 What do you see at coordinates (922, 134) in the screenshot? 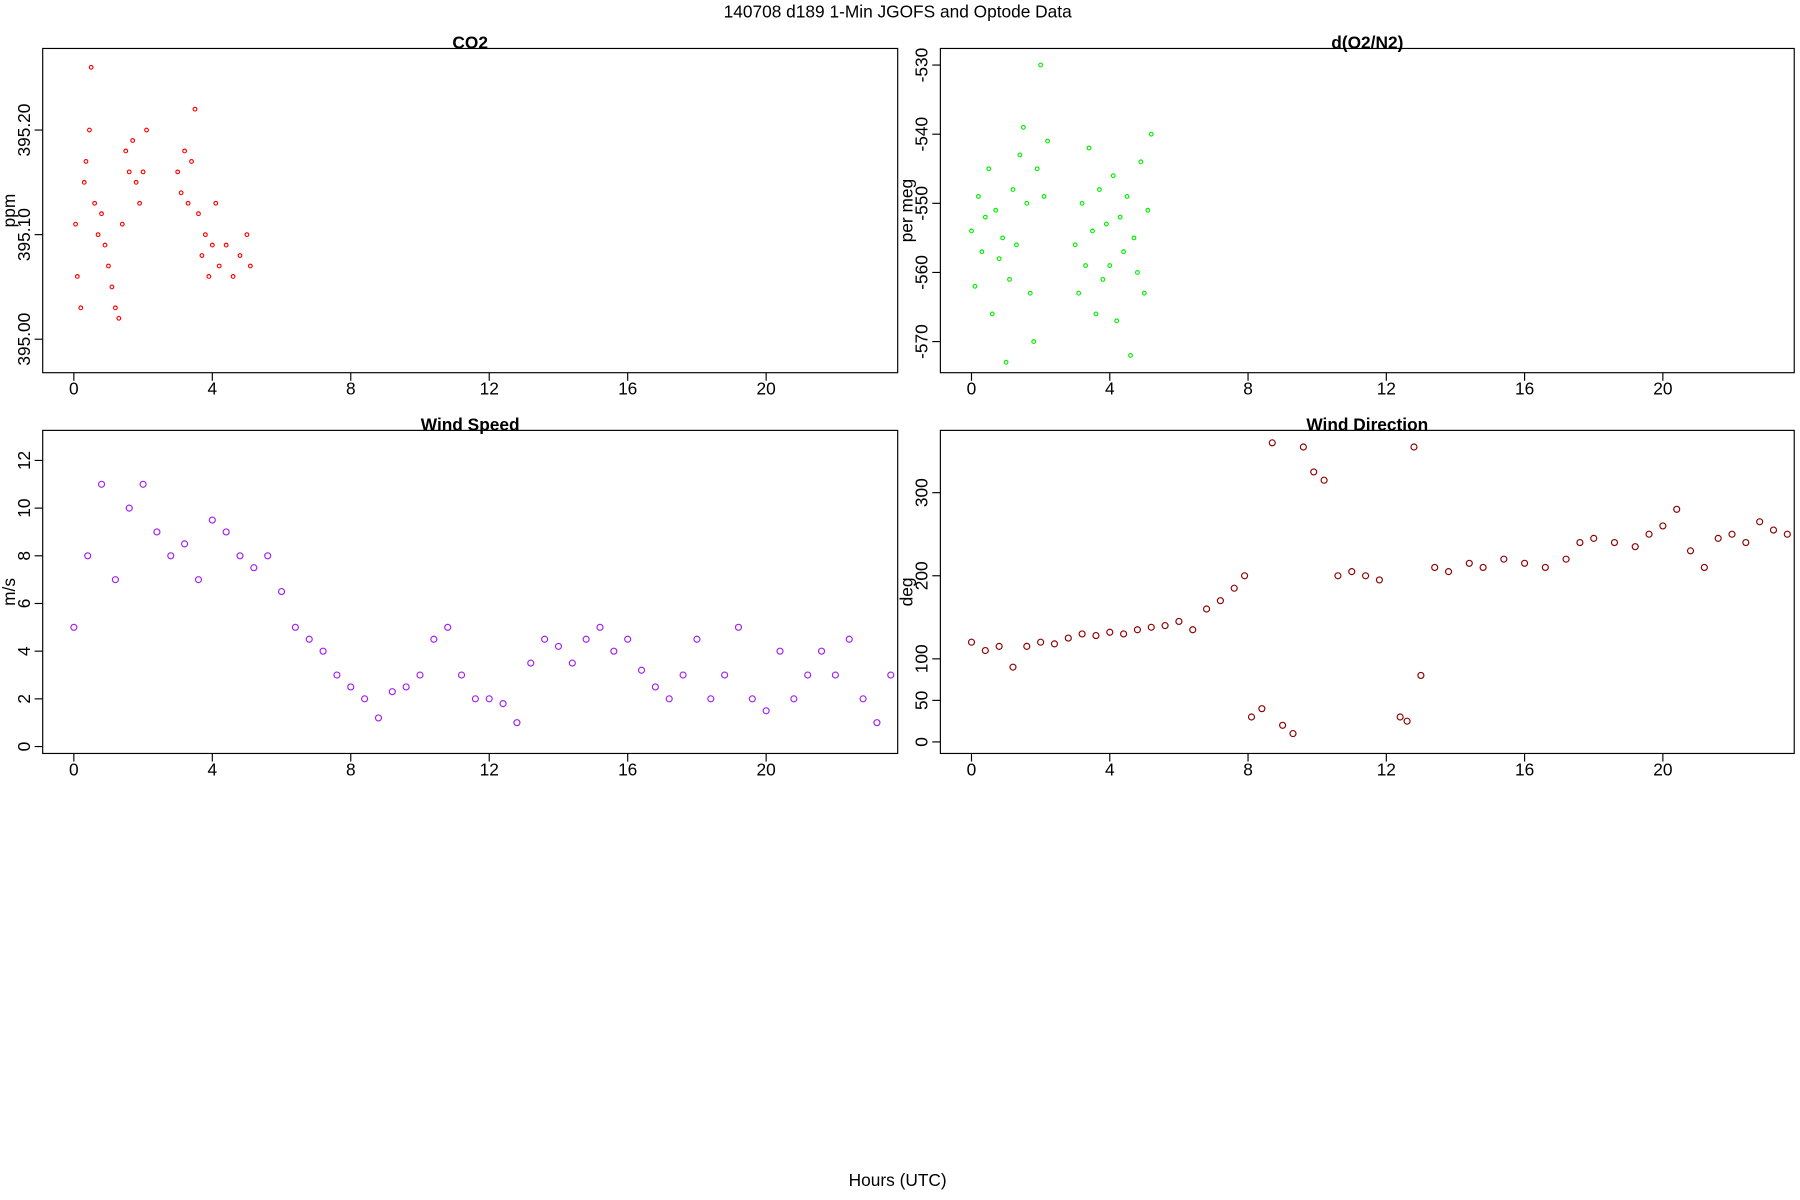
I see `y-tick-label: -540` at bounding box center [922, 134].